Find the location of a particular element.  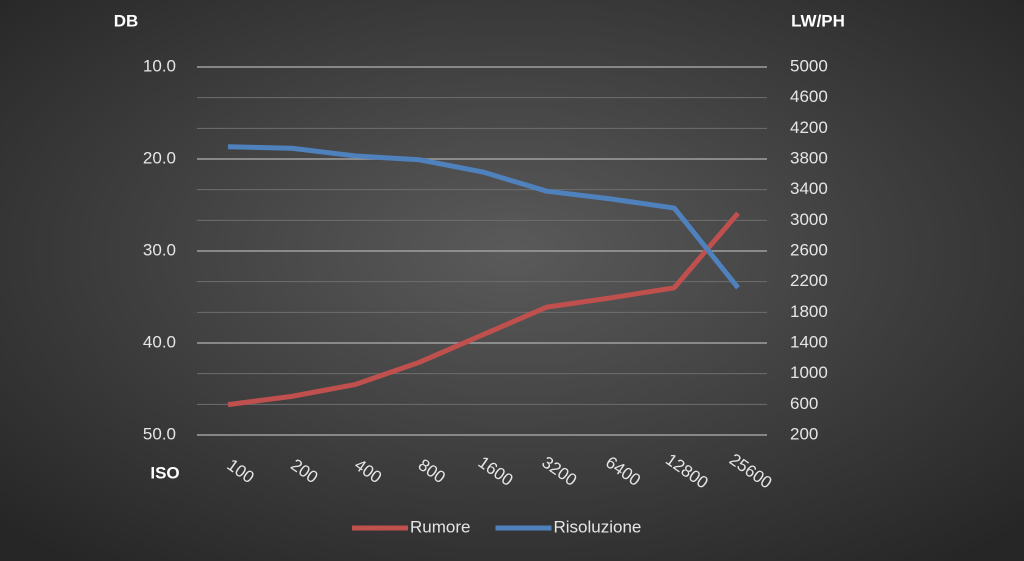

legend-label: Risoluzione is located at coordinates (597, 526).